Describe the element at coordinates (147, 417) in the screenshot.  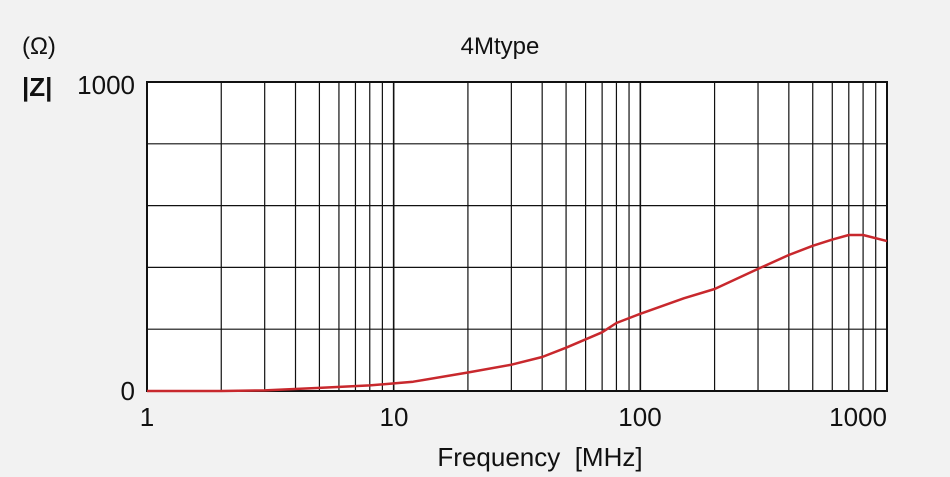
I see `x-tick-label-1: 1` at that location.